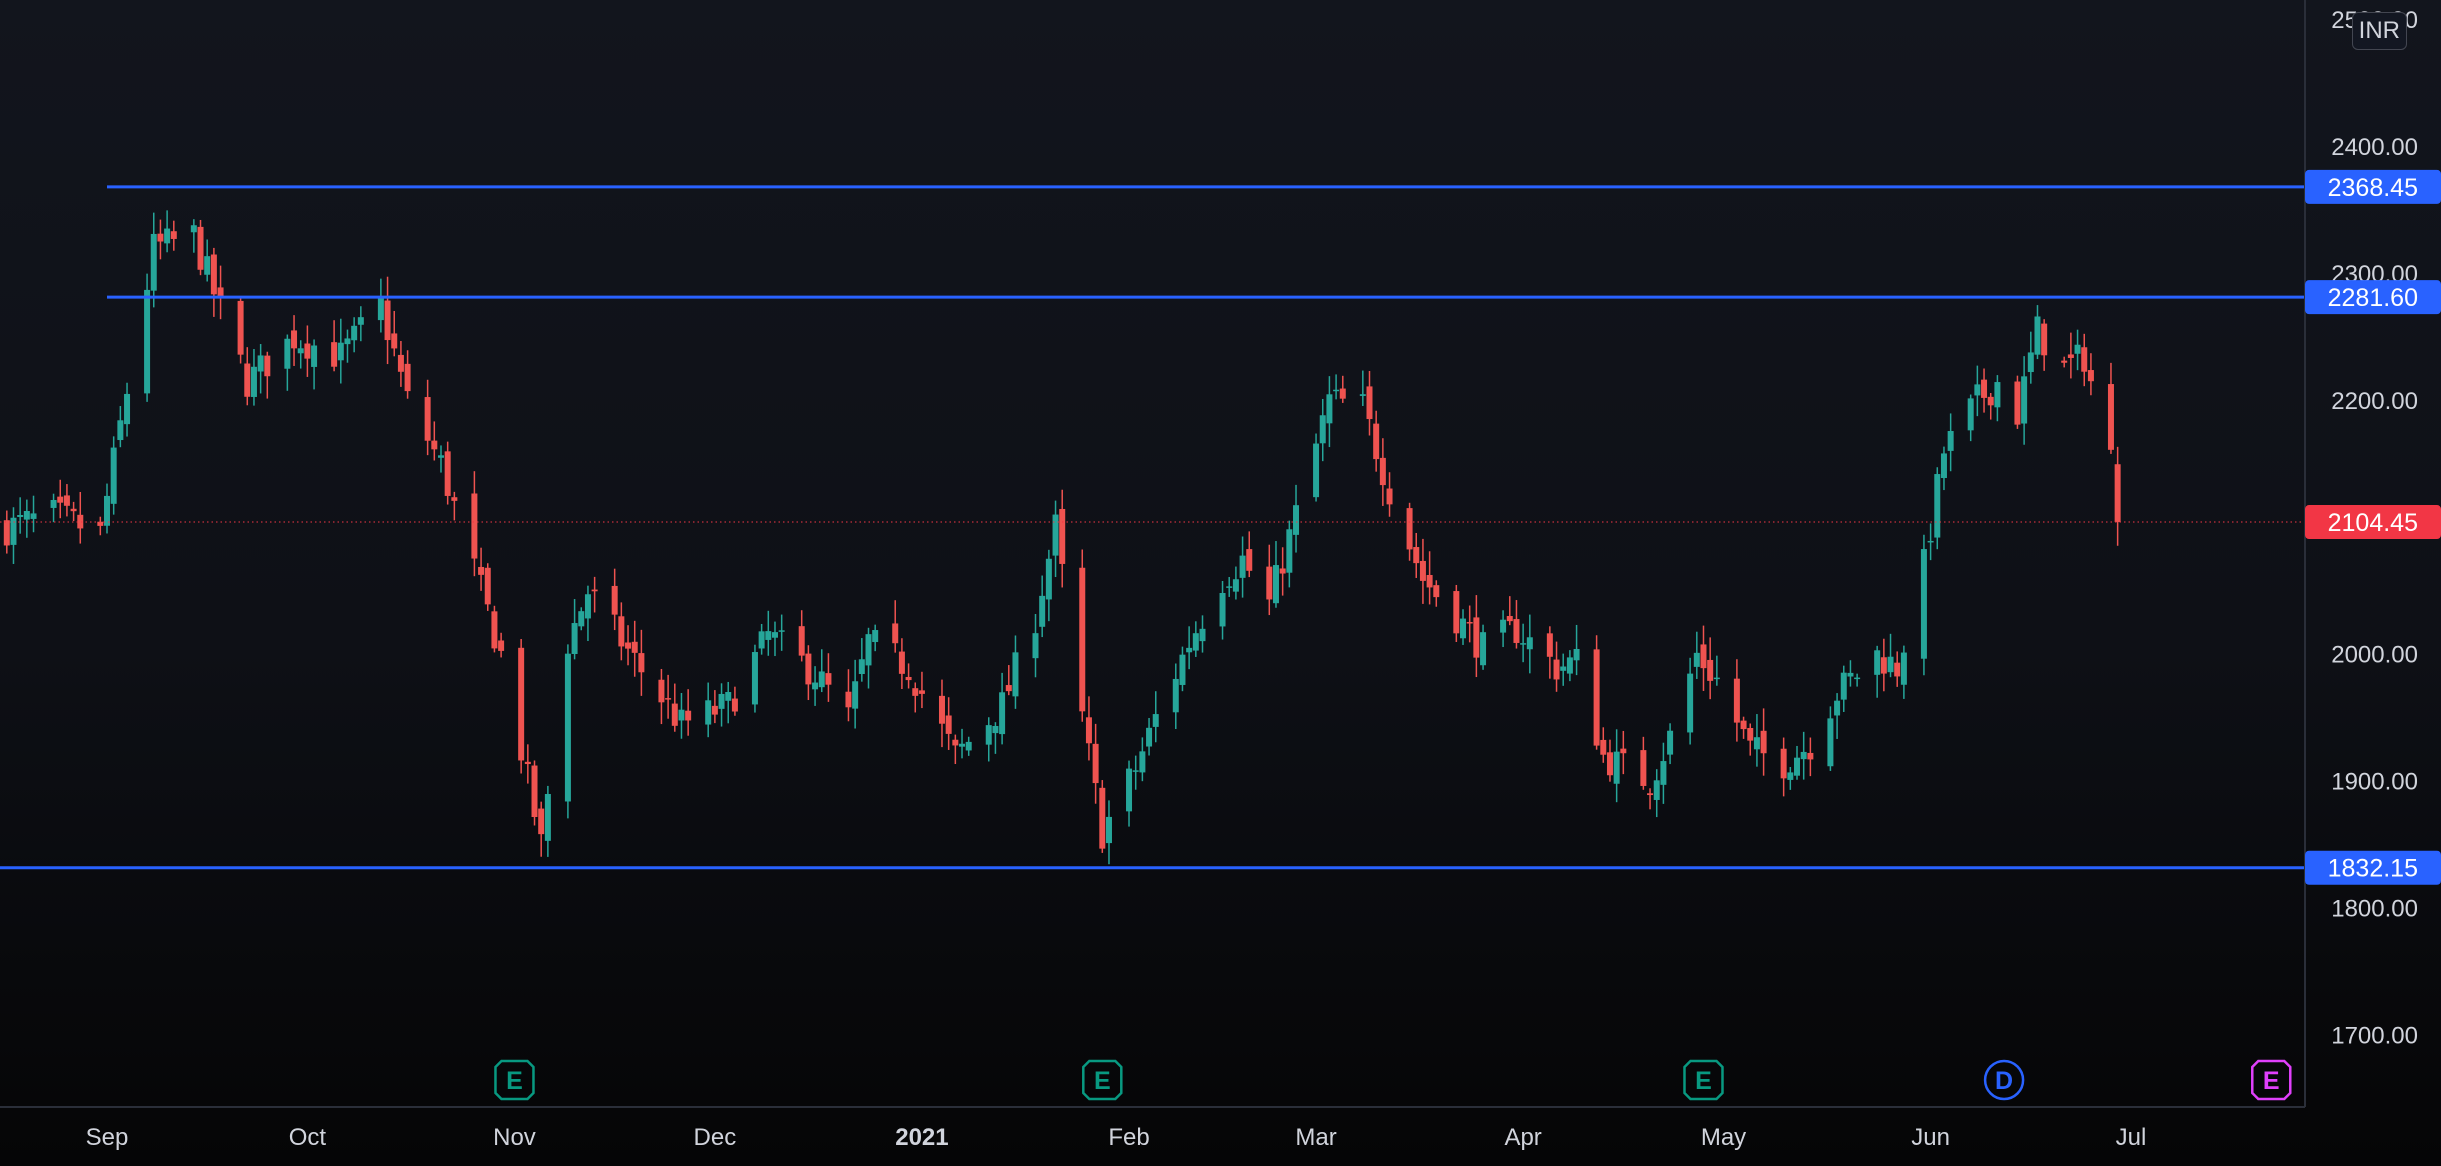 The height and width of the screenshot is (1166, 2441). What do you see at coordinates (715, 1137) in the screenshot?
I see `time-tick-label: Dec` at bounding box center [715, 1137].